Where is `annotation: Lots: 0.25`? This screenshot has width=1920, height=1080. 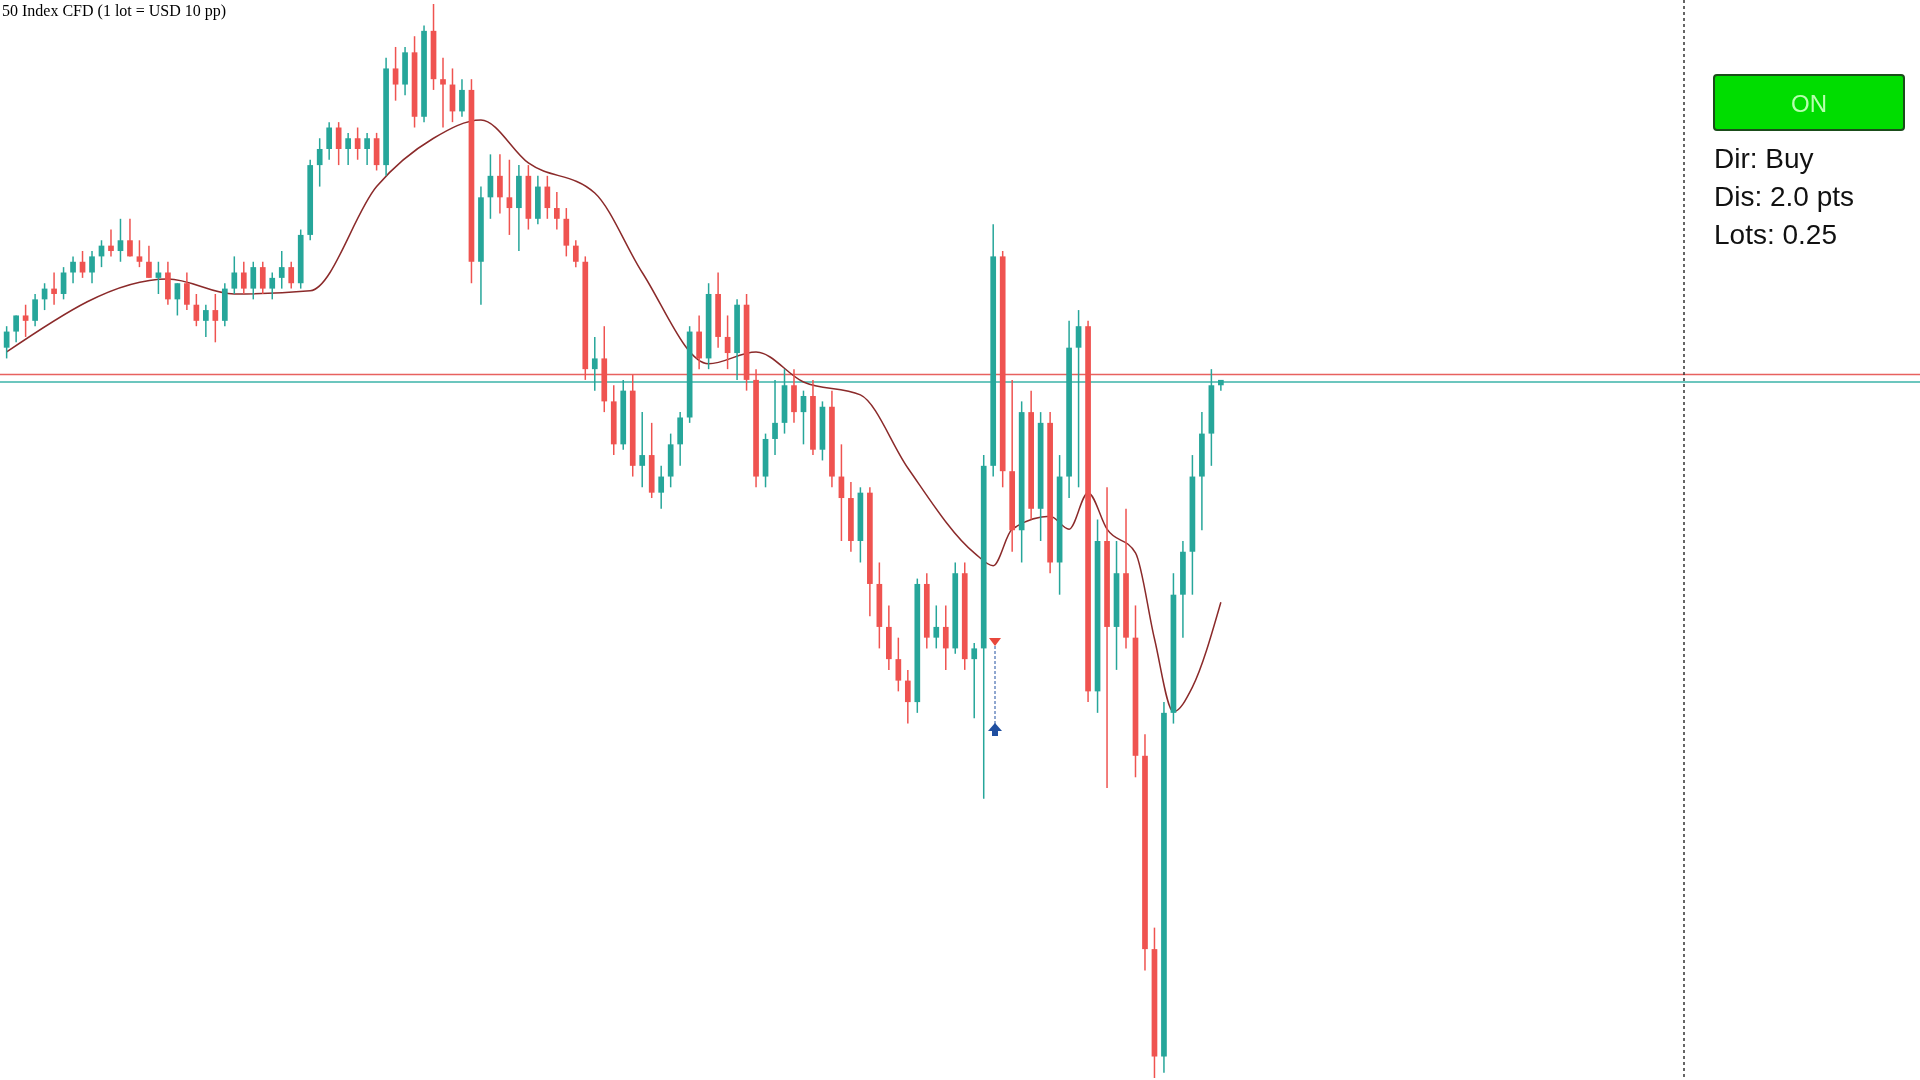
annotation: Lots: 0.25 is located at coordinates (1775, 234).